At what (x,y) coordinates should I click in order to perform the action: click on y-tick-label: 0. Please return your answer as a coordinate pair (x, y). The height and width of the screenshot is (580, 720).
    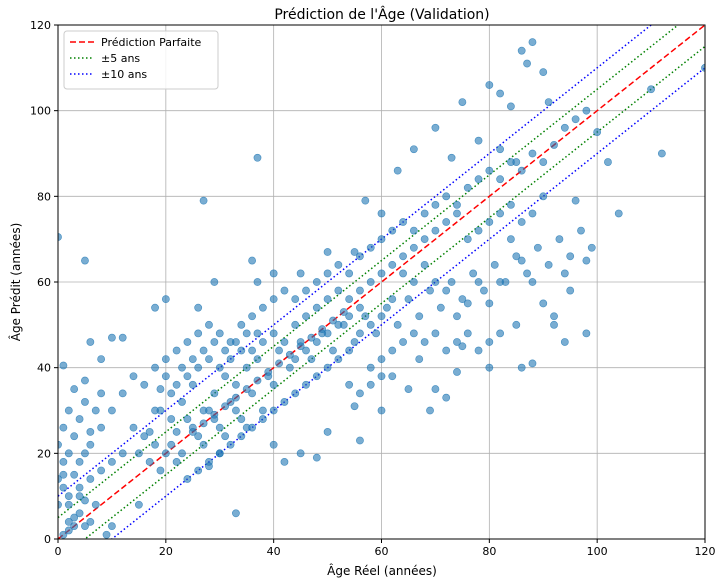
    Looking at the image, I should click on (47, 539).